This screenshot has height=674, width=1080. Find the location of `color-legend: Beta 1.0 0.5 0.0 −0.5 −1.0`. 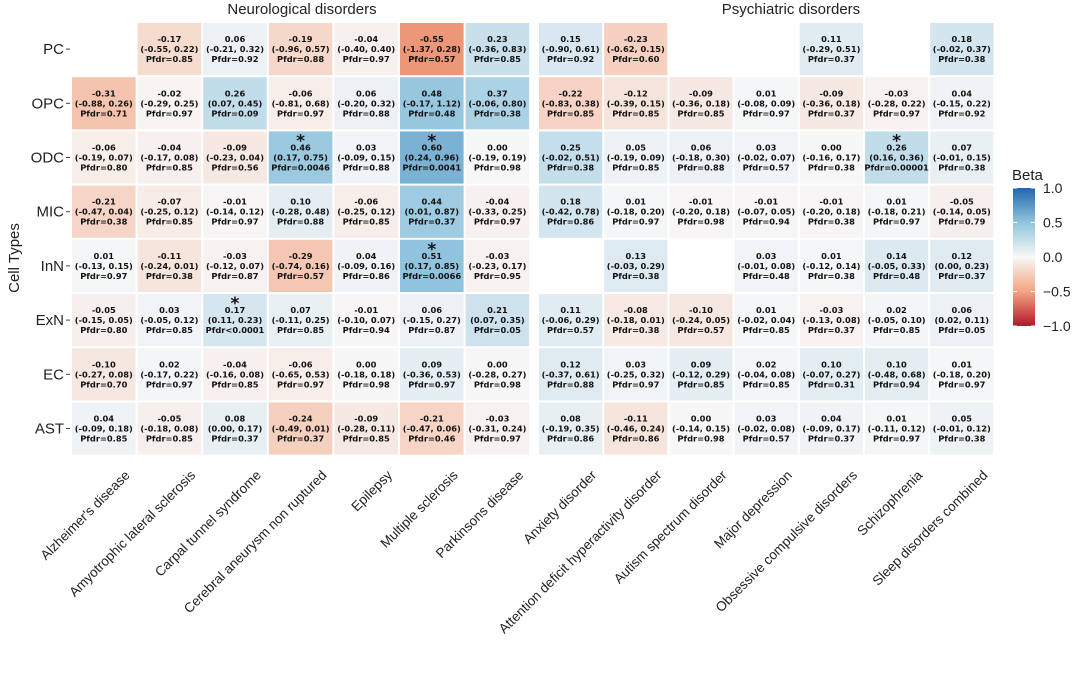

color-legend: Beta 1.0 0.5 0.0 −0.5 −1.0 is located at coordinates (1041, 250).